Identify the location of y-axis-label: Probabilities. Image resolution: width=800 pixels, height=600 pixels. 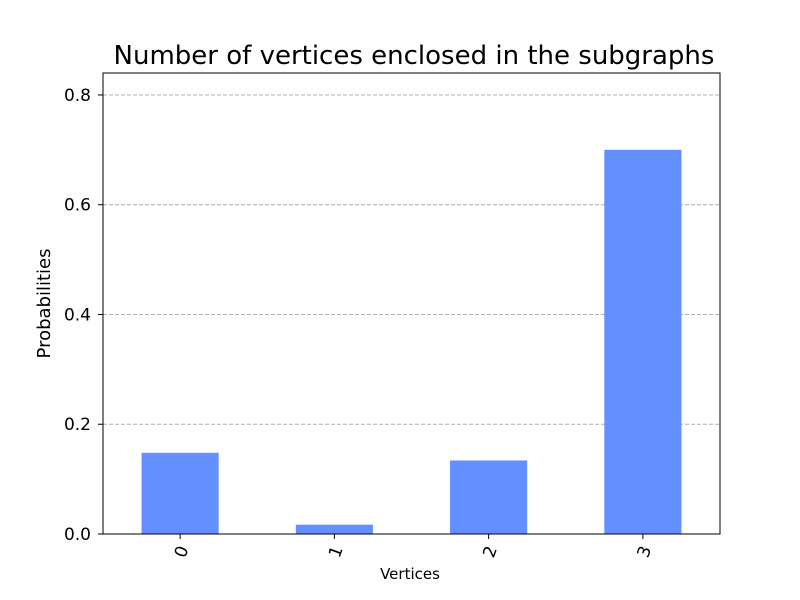
(44, 304).